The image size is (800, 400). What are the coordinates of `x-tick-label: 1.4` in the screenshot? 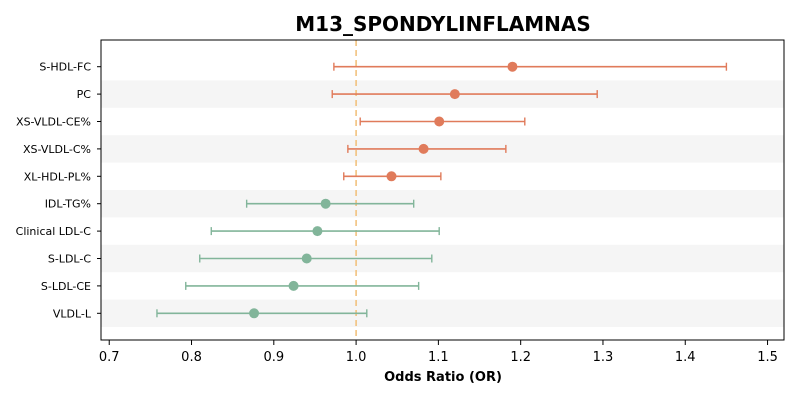 It's located at (685, 357).